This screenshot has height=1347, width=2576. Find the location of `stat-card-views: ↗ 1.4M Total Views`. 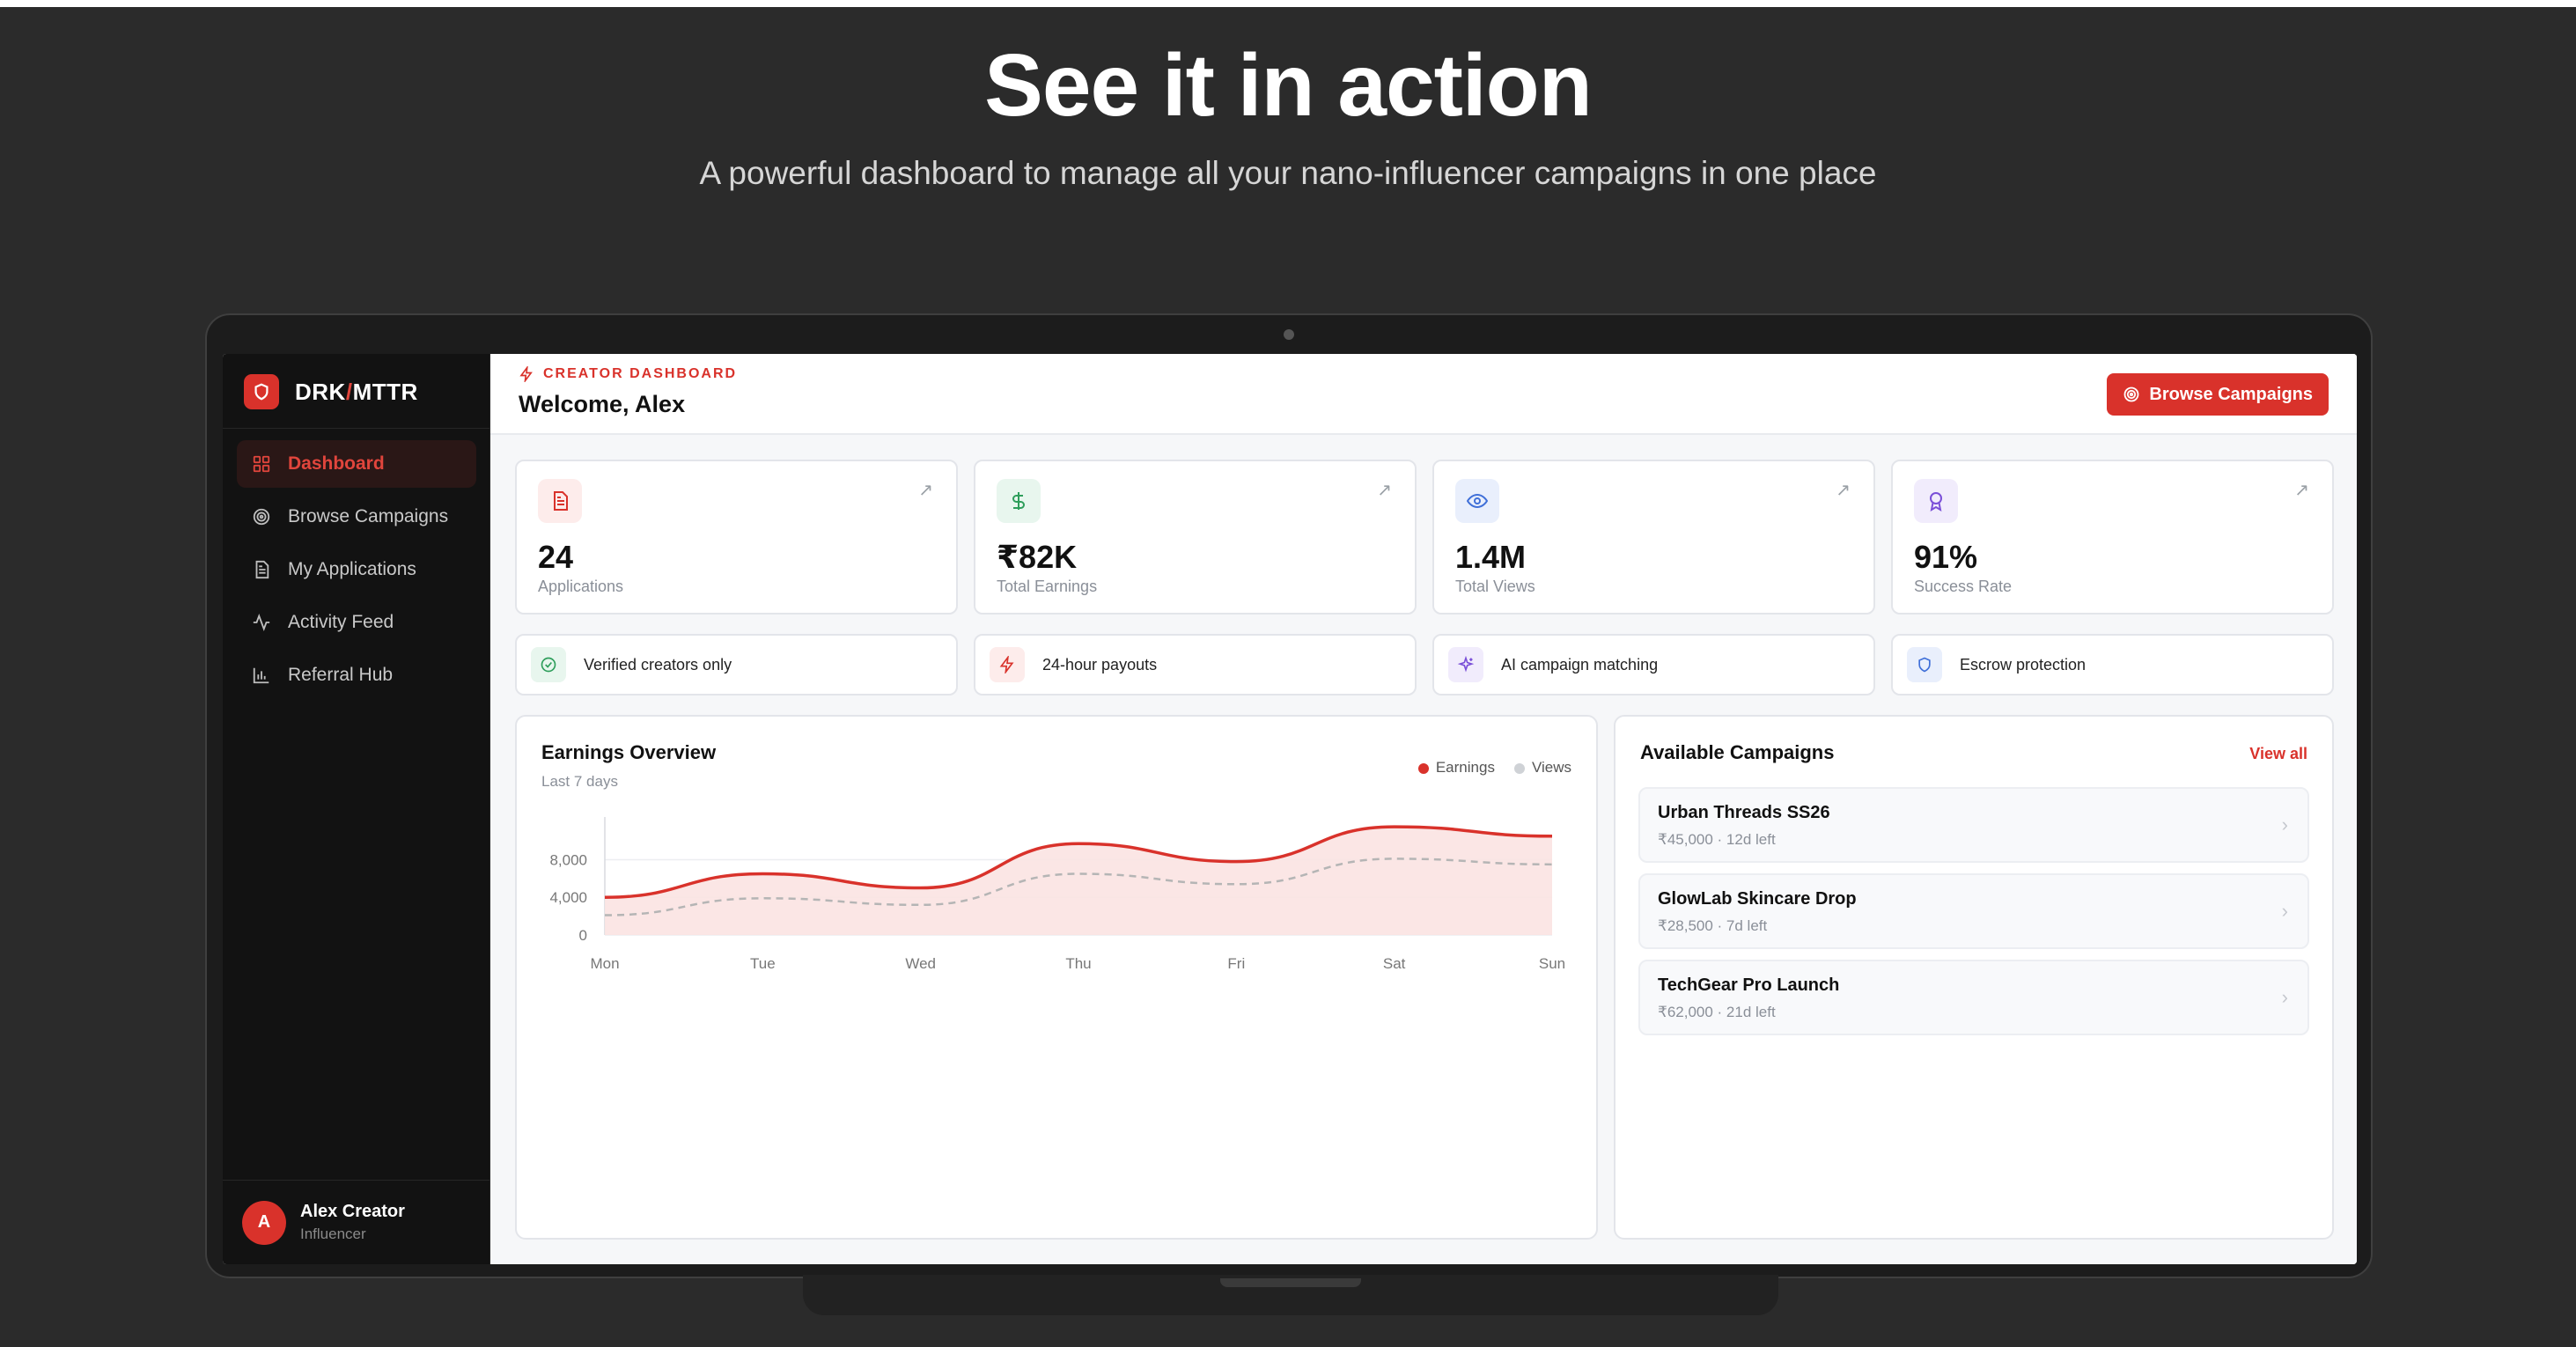

stat-card-views: ↗ 1.4M Total Views is located at coordinates (1653, 537).